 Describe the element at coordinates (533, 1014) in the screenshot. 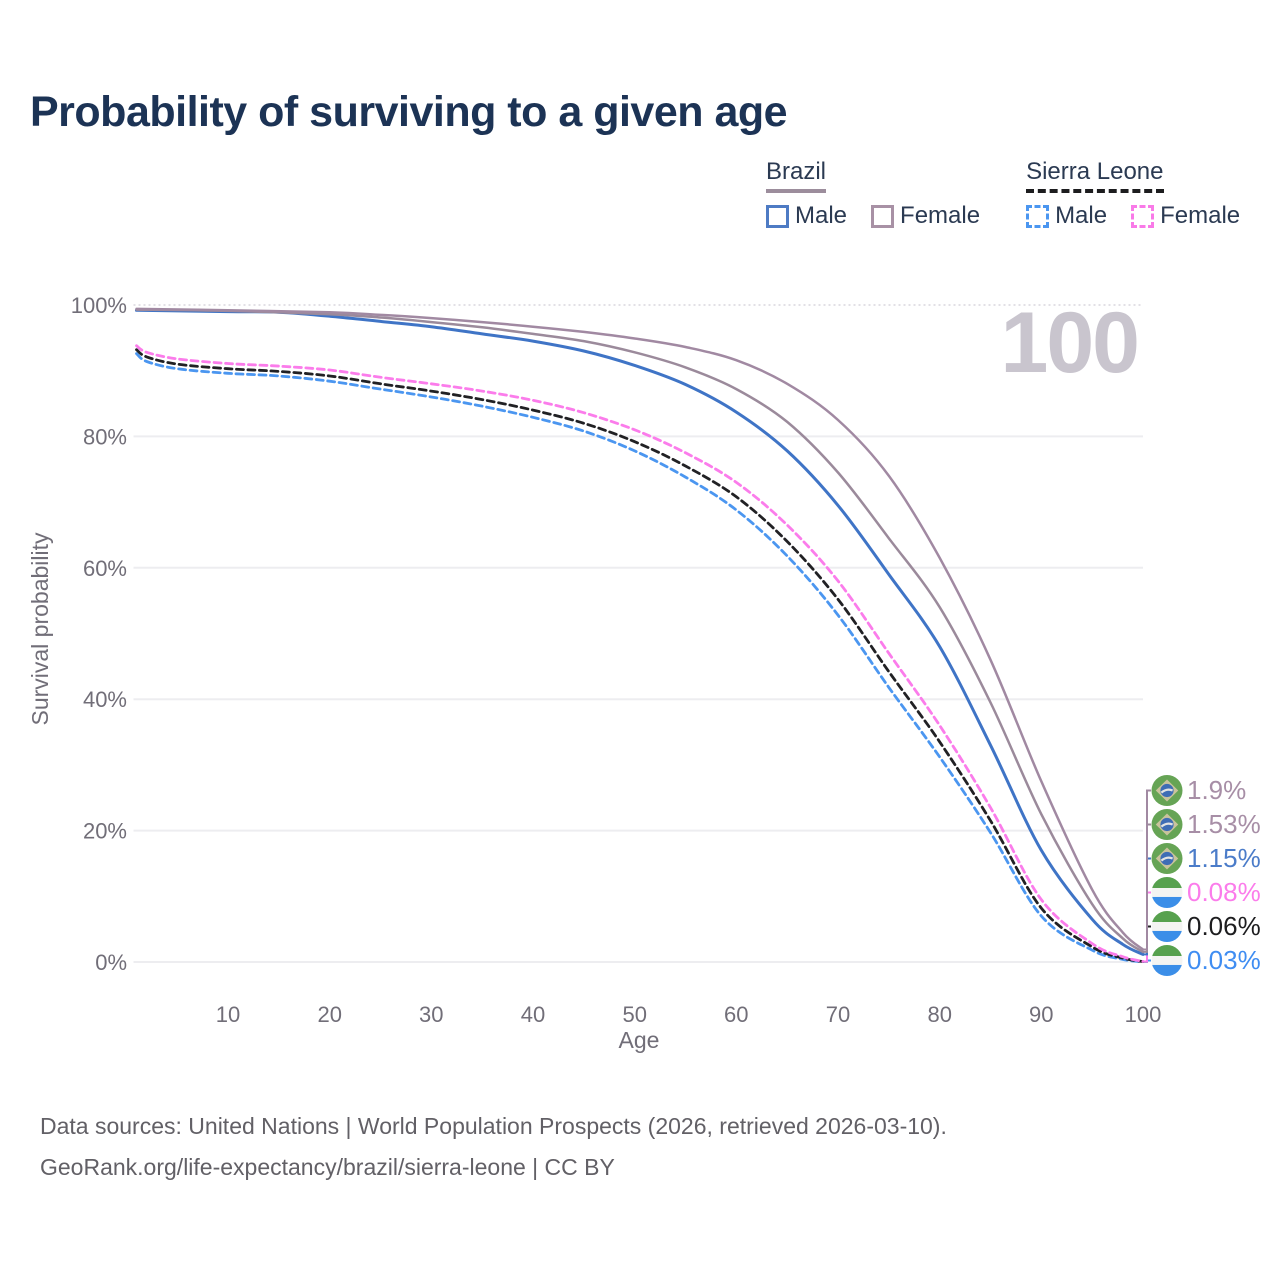

I see `x-tick-label: 40` at that location.